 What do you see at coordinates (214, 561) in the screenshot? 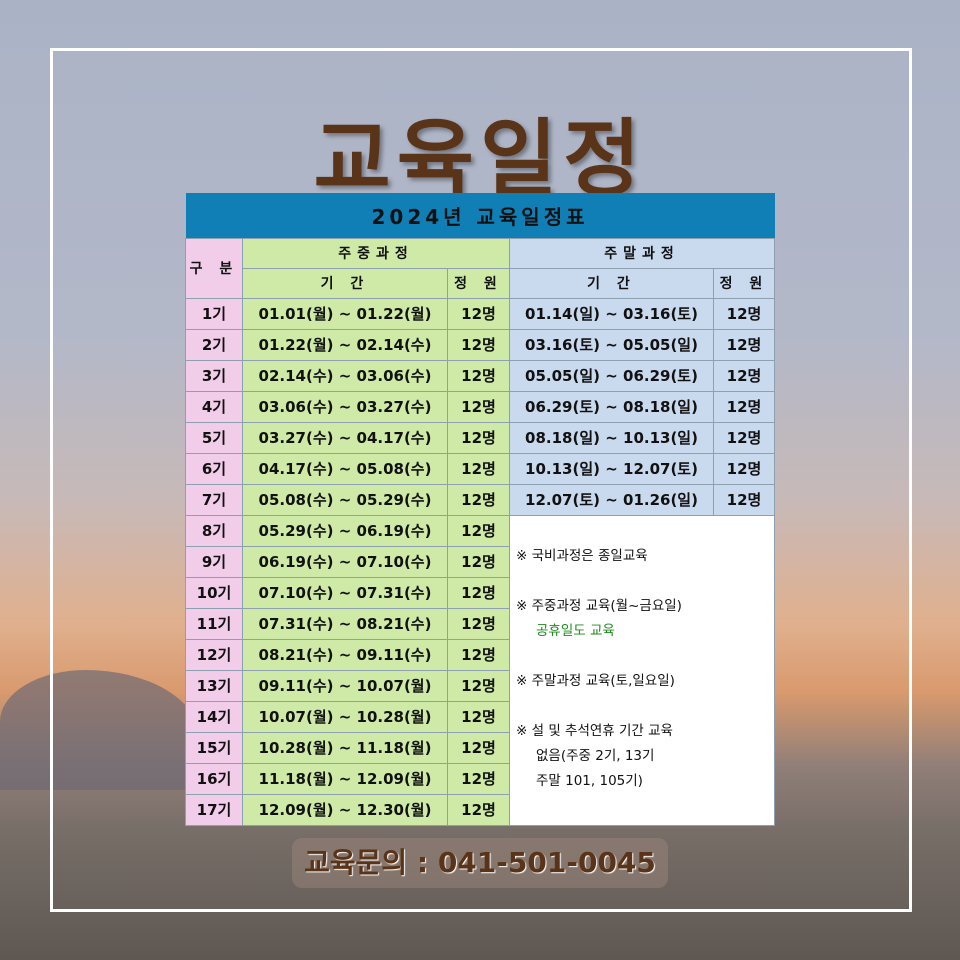
I see `cohort: 9기` at bounding box center [214, 561].